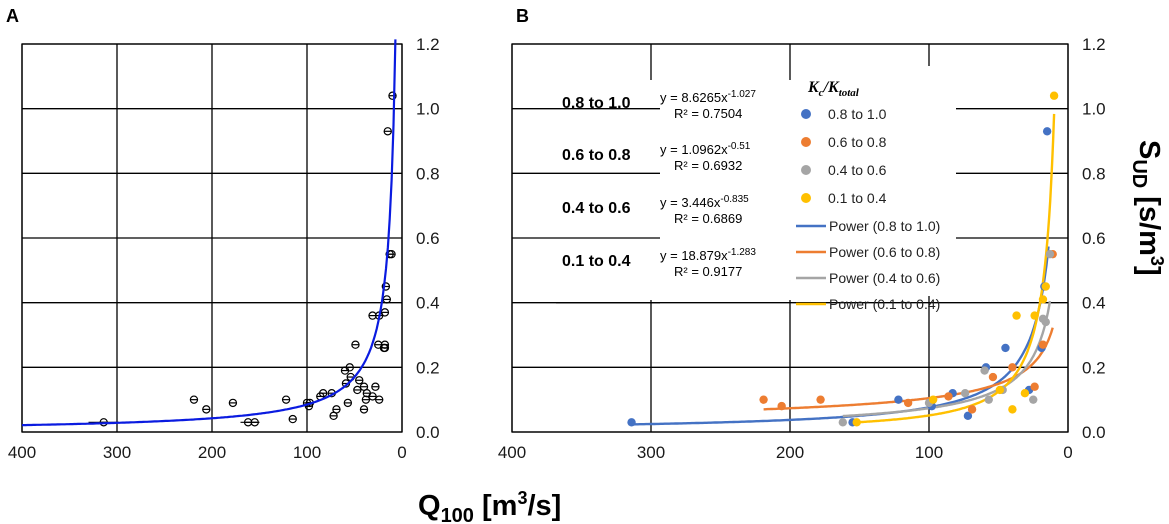  Describe the element at coordinates (1094, 432) in the screenshot. I see `panel-b-y-tick-label: 0.0` at that location.